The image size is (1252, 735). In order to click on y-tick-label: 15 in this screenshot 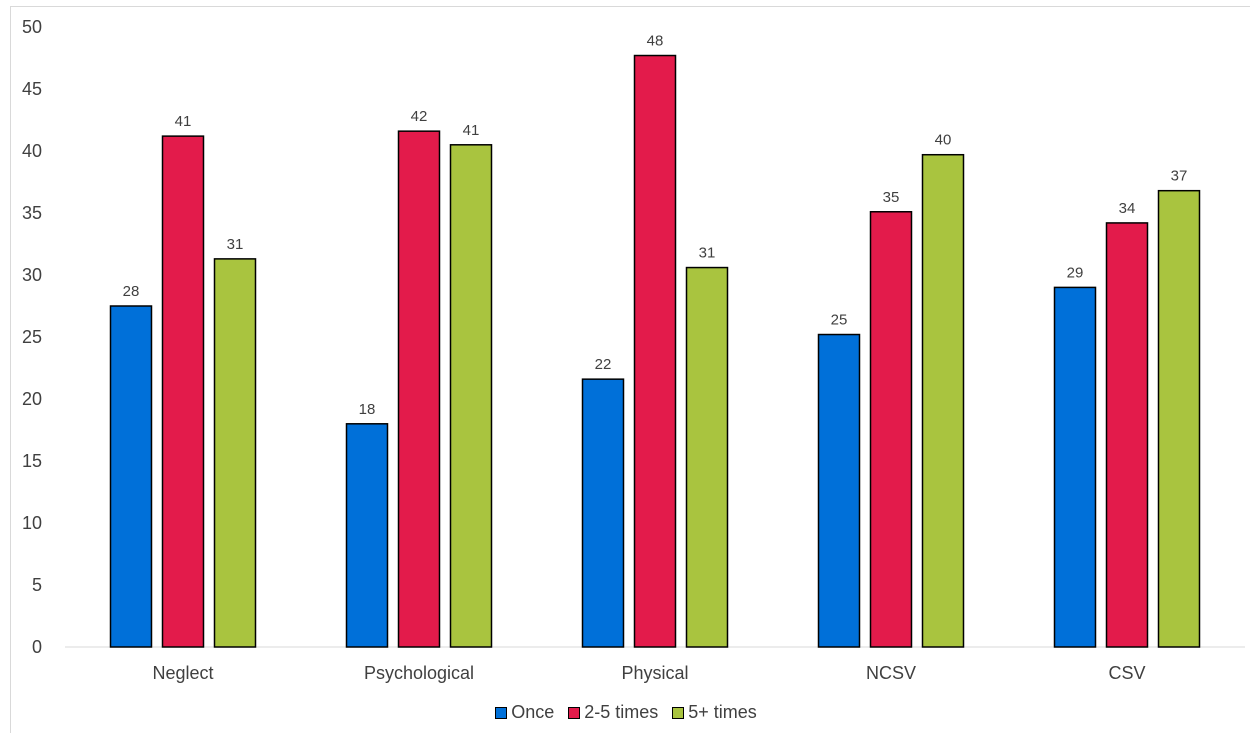, I will do `click(32, 461)`.